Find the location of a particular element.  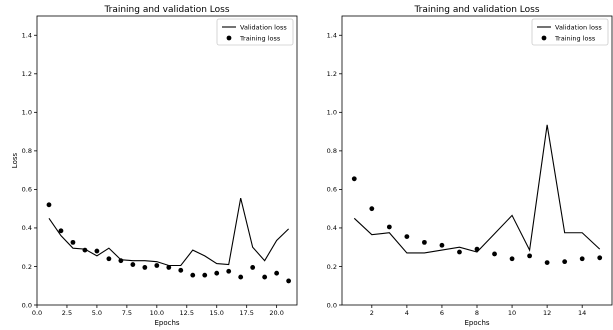

x-tick-label: 7.5 is located at coordinates (127, 313).